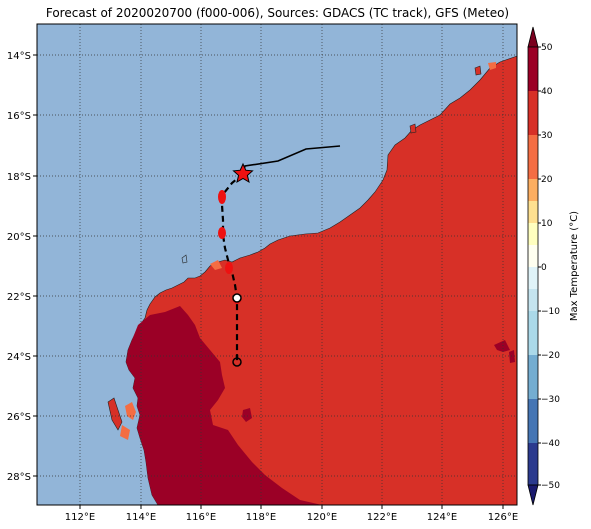  What do you see at coordinates (201, 517) in the screenshot?
I see `lon-tick-label: 116°E` at bounding box center [201, 517].